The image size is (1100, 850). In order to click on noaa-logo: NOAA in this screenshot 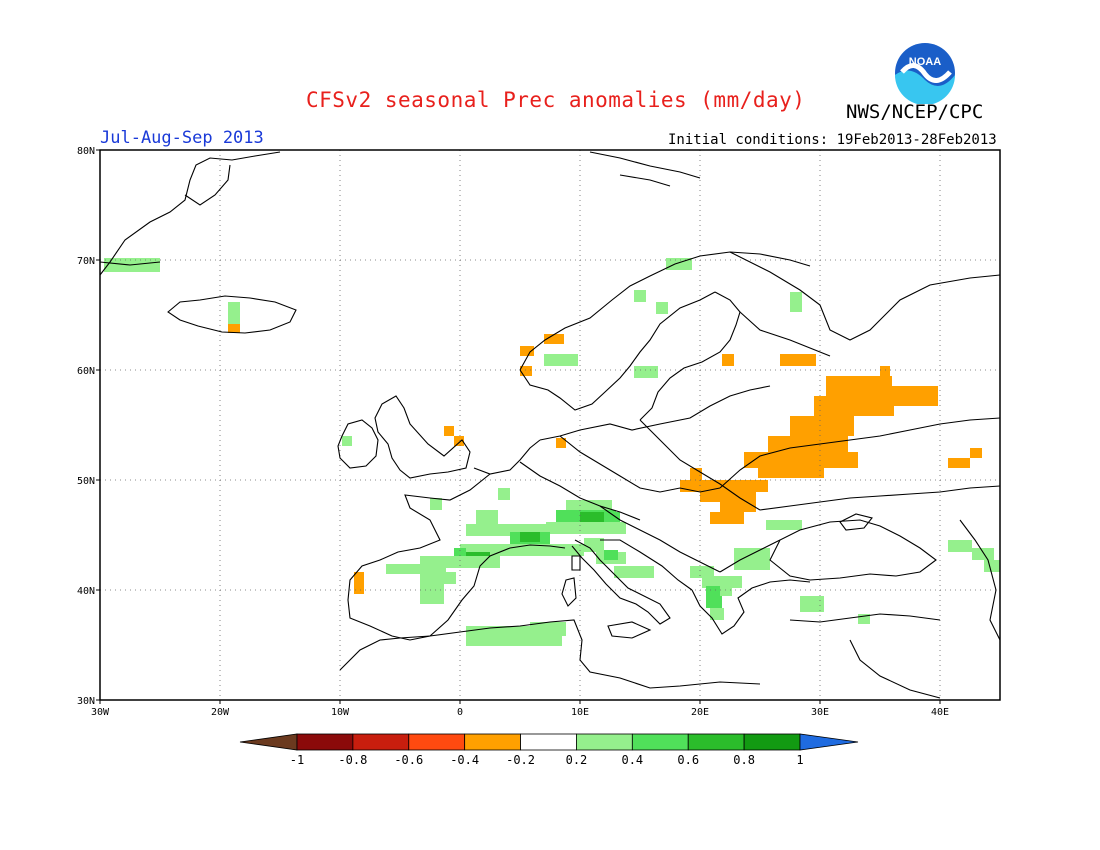, I will do `click(925, 73)`.